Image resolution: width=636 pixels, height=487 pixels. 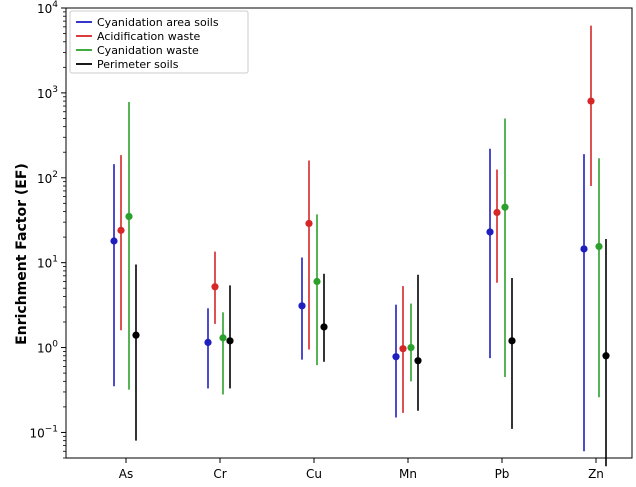 What do you see at coordinates (47, 348) in the screenshot?
I see `y-tick-label: 10⁰` at bounding box center [47, 348].